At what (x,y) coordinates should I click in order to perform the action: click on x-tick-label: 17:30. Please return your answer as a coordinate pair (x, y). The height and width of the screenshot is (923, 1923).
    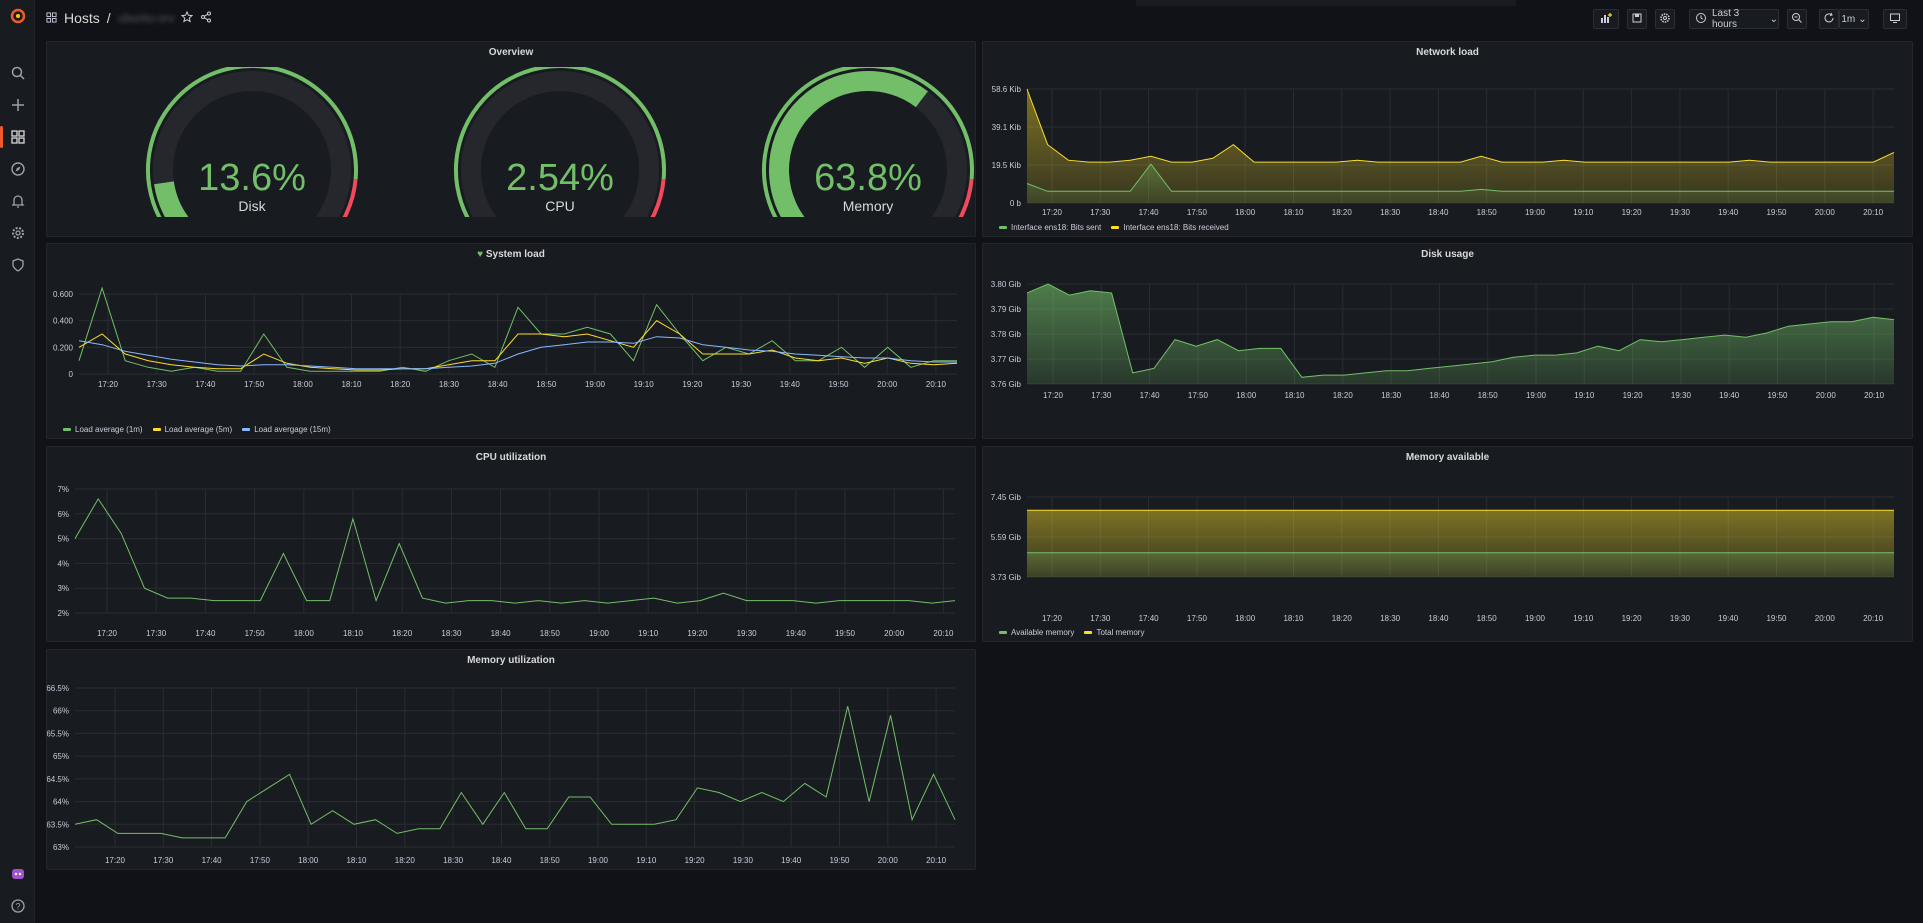
    Looking at the image, I should click on (157, 384).